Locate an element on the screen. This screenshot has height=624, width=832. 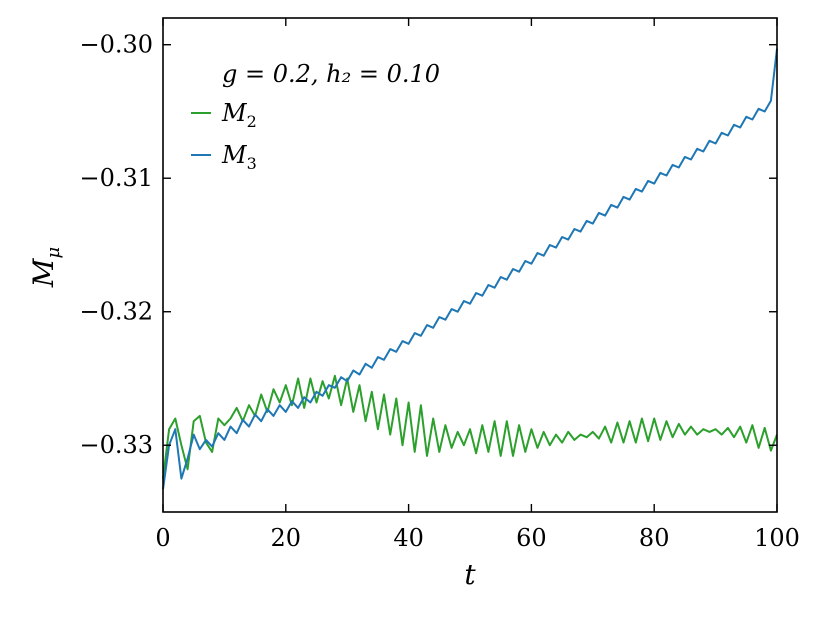
legend-entry-m3: M3 is located at coordinates (239, 157).